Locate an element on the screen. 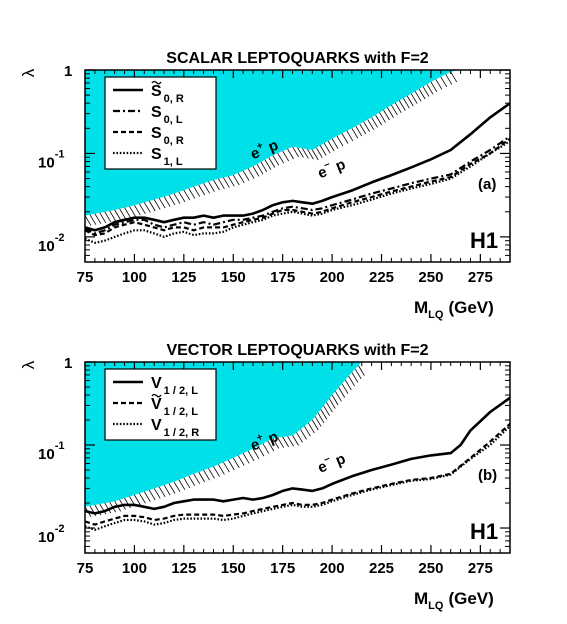 The width and height of the screenshot is (567, 624). y-tick-exponent: -2 is located at coordinates (60, 238).